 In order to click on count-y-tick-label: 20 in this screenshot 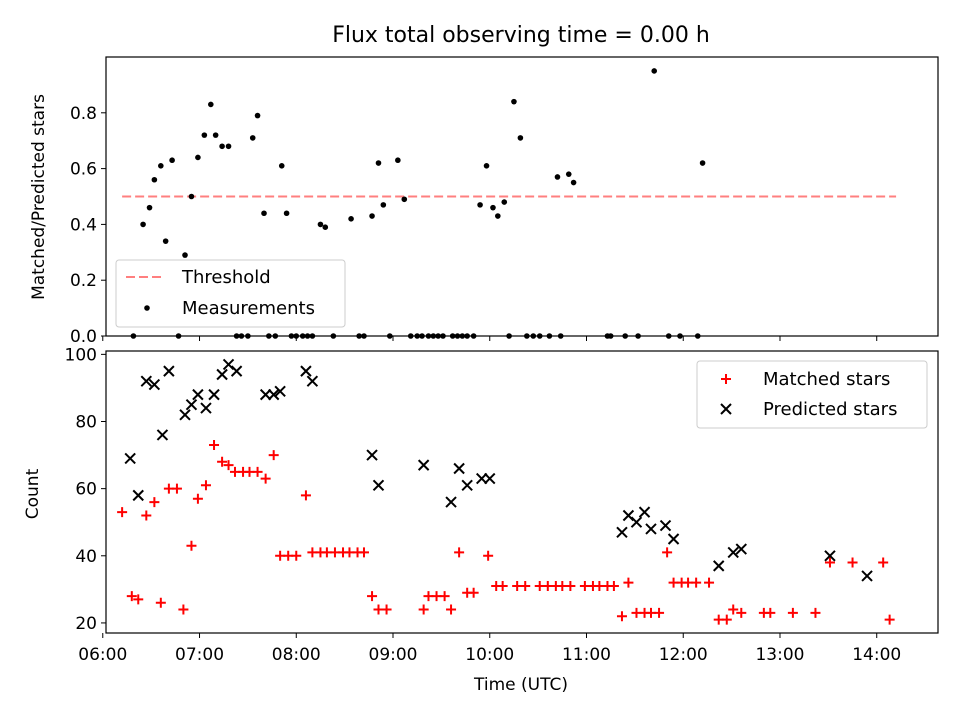, I will do `click(86, 624)`.